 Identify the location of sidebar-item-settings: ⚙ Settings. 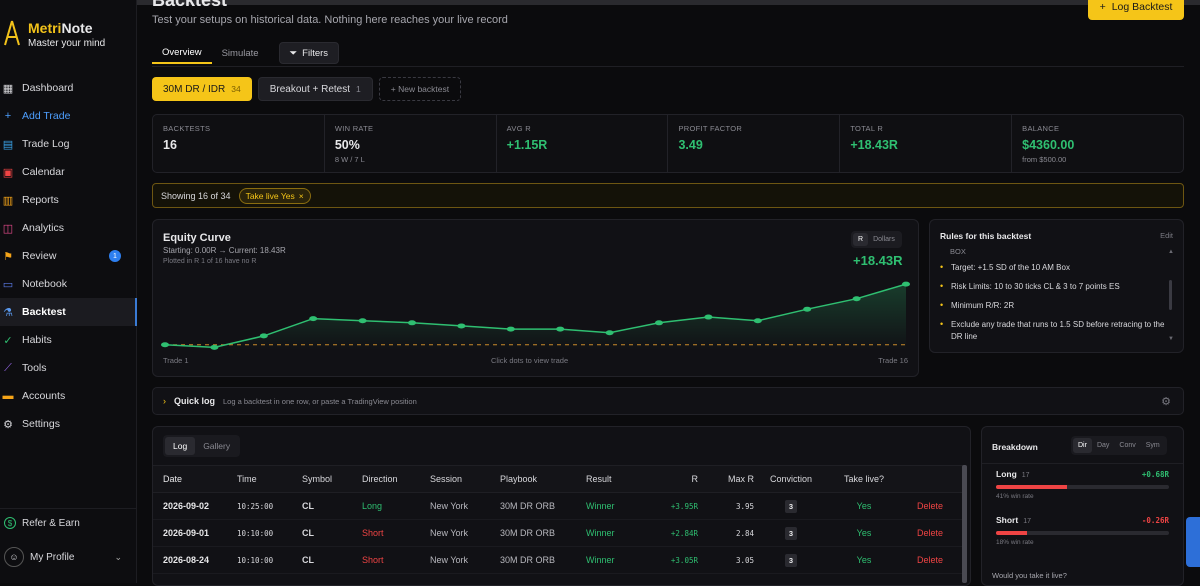
(68, 424).